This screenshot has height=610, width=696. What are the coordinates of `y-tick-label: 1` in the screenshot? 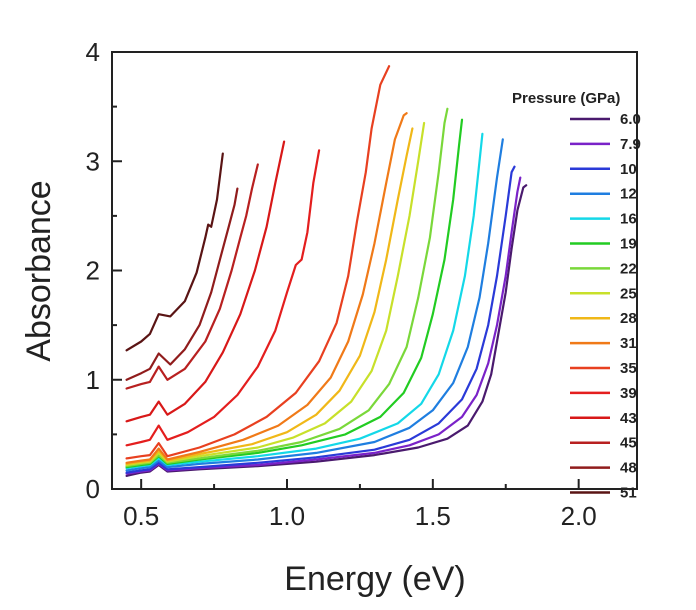 It's located at (93, 380).